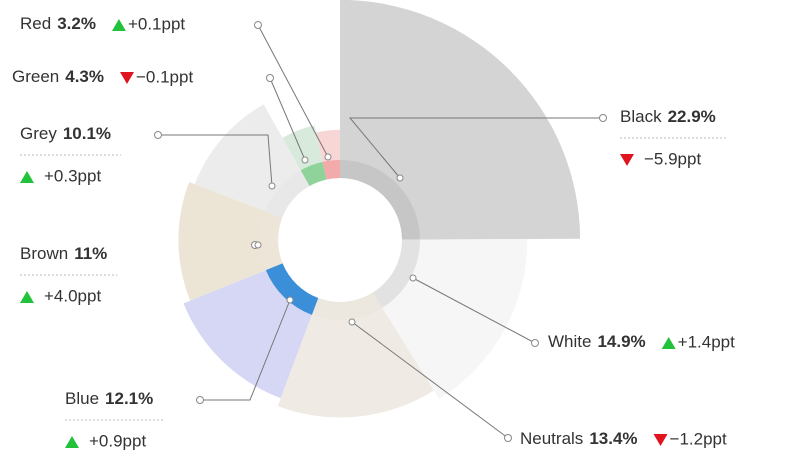 This screenshot has height=450, width=805. I want to click on segment-label: Red 3.2% +0.1ppt, so click(176, 87).